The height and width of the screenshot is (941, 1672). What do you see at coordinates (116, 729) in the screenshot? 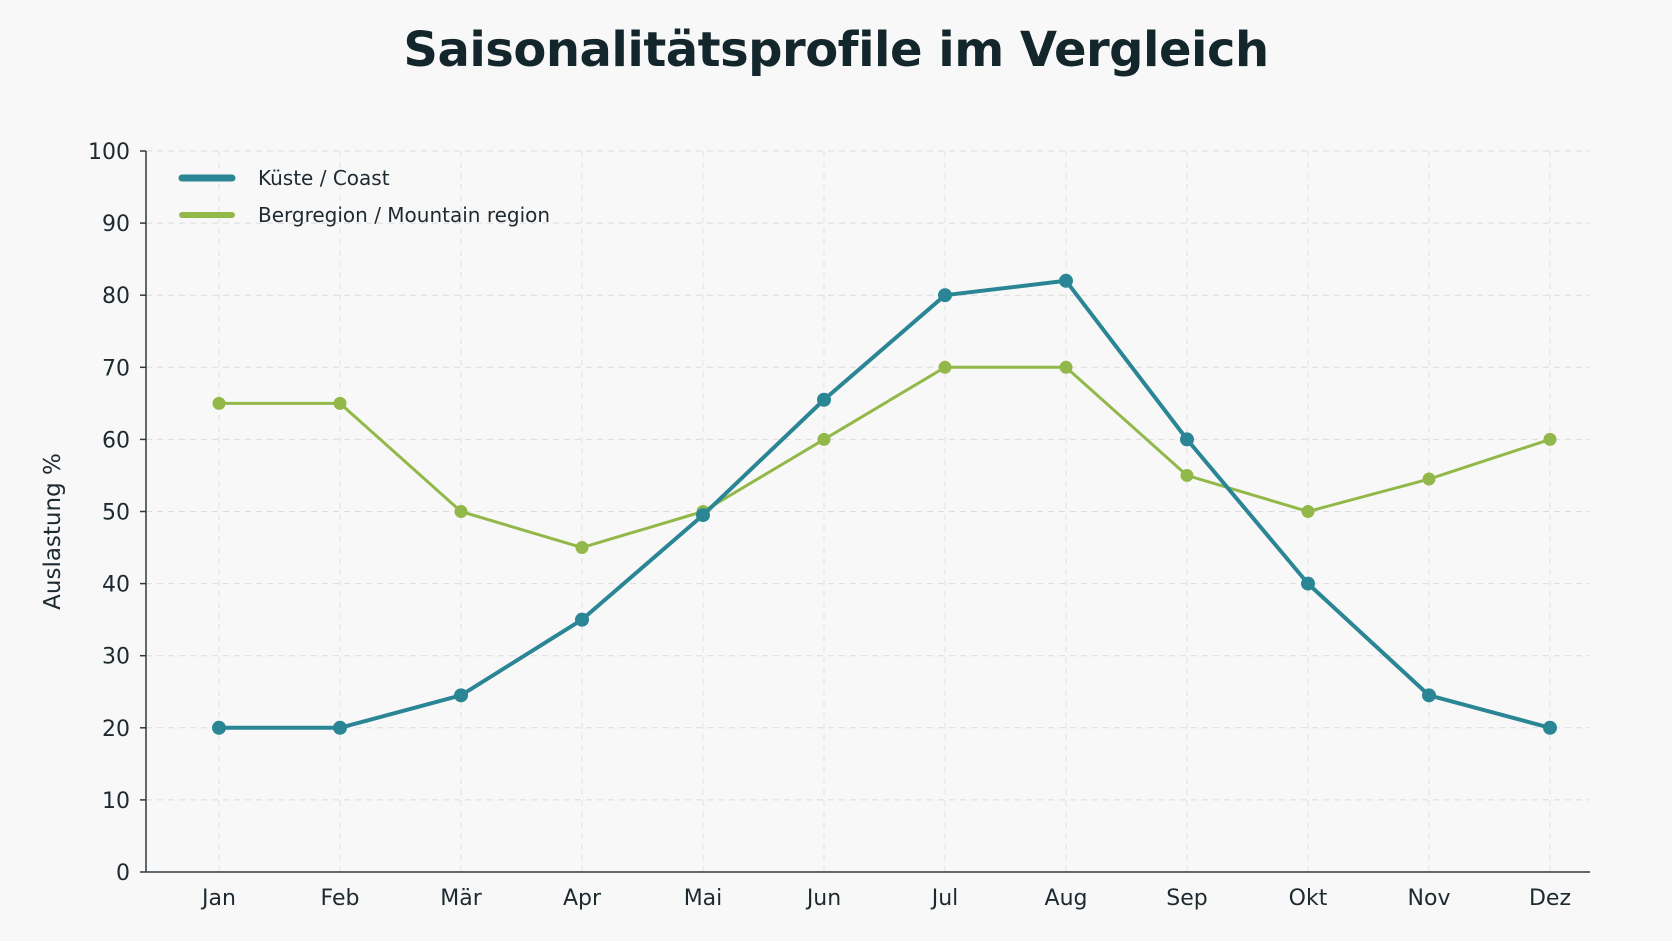
I see `y-tick-label: 20` at bounding box center [116, 729].